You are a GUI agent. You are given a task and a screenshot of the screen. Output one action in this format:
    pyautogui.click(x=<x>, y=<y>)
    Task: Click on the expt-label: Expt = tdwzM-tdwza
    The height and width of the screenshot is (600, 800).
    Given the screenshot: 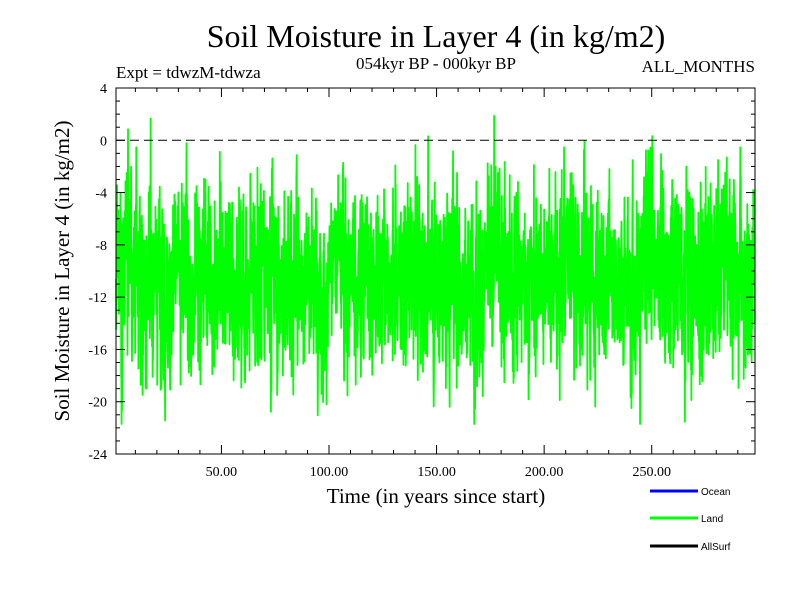 What is the action you would take?
    pyautogui.click(x=188, y=72)
    